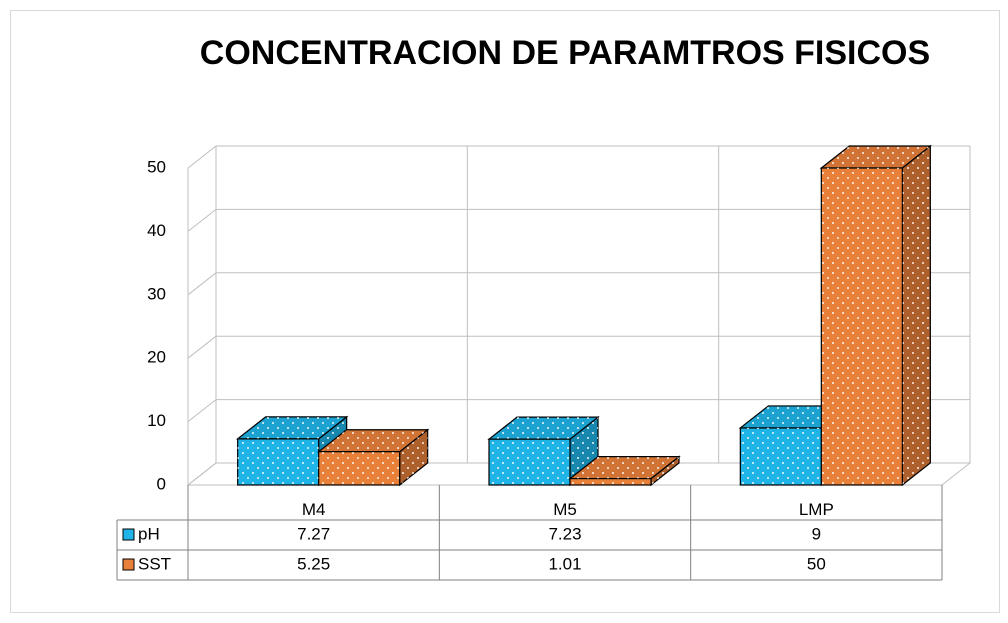 This screenshot has width=1008, height=623. Describe the element at coordinates (816, 509) in the screenshot. I see `x-tick-label: LMP` at that location.